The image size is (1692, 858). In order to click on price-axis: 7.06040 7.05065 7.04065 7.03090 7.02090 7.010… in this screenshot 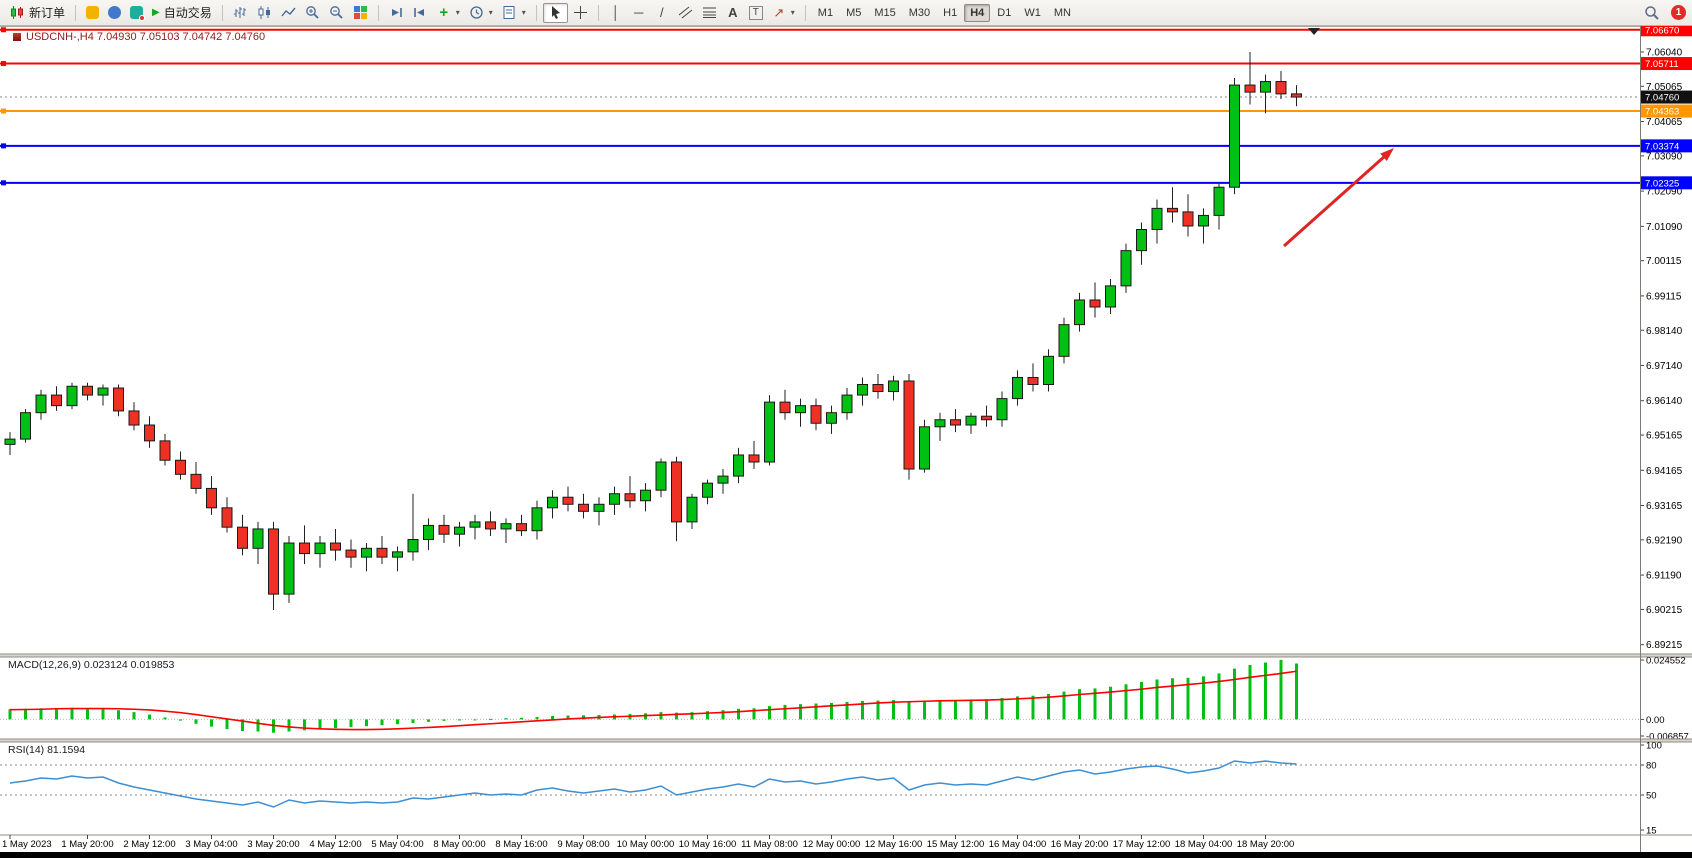, I will do `click(1661, 349)`.